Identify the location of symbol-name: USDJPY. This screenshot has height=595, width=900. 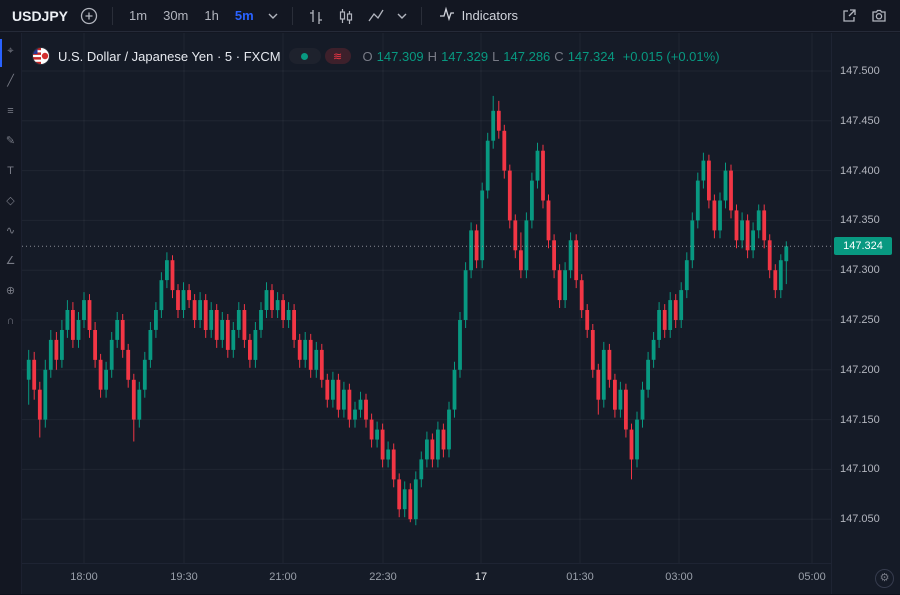
(40, 15).